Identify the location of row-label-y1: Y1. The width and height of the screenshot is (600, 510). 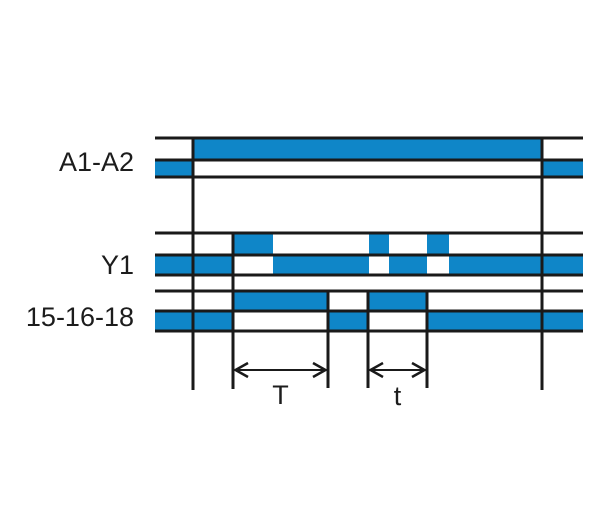
(117, 265).